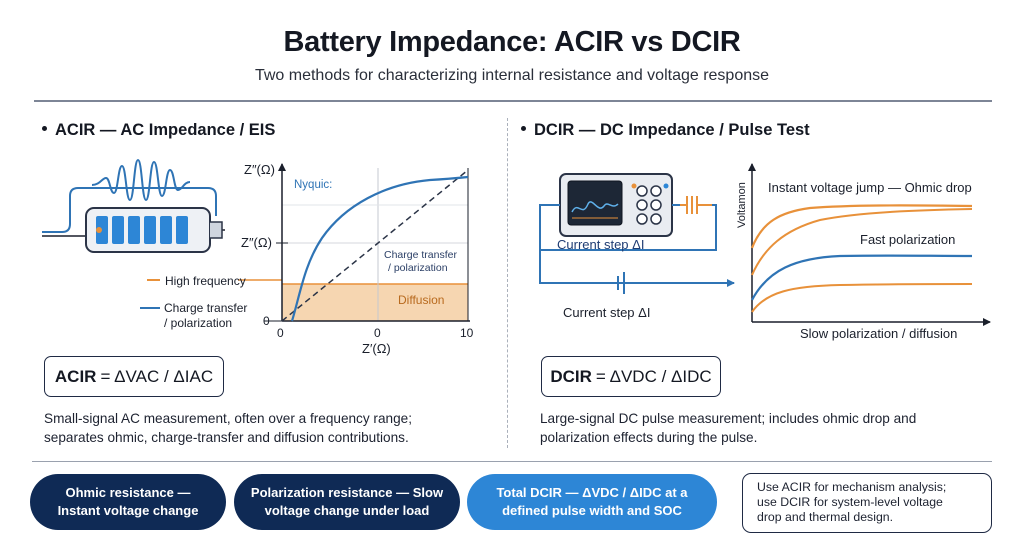 This screenshot has height=538, width=1024. I want to click on measurement-circuit-loop, so click(628, 227).